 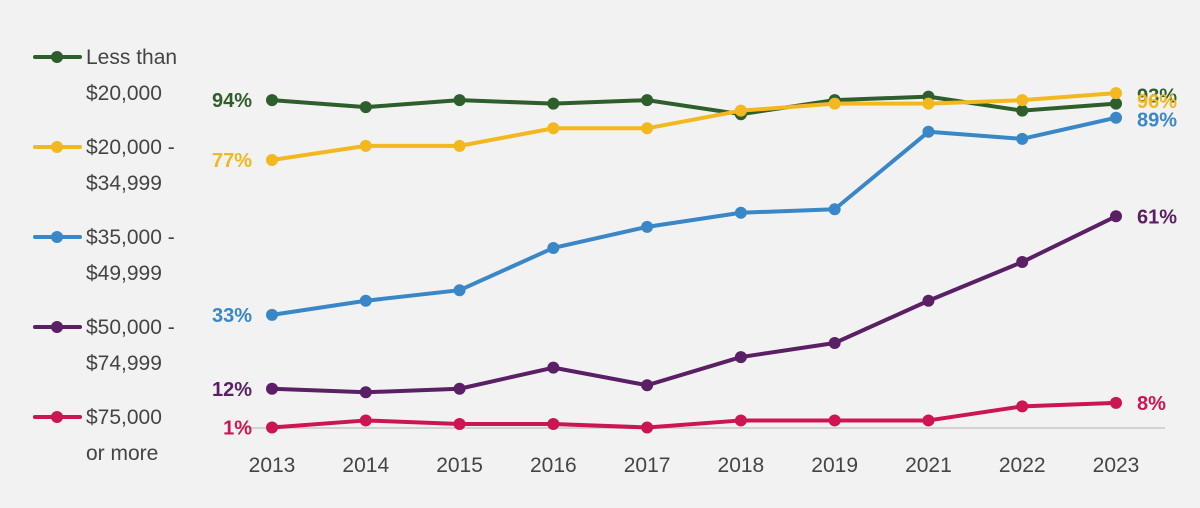 I want to click on legend-item: $75,000 or more, so click(x=97, y=435).